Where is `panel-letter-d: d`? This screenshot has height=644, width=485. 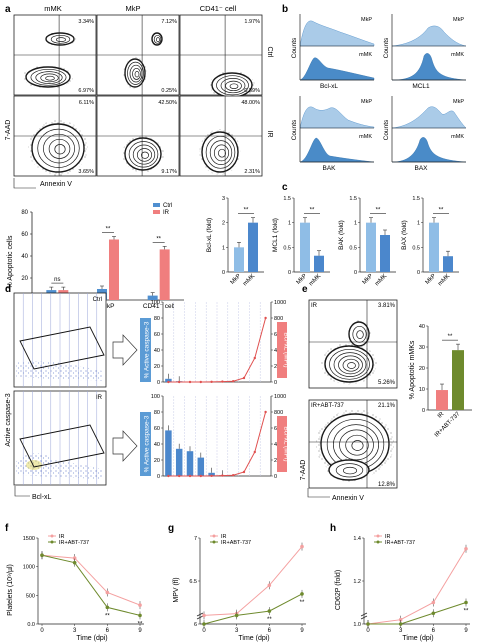 panel-letter-d: d is located at coordinates (8, 289).